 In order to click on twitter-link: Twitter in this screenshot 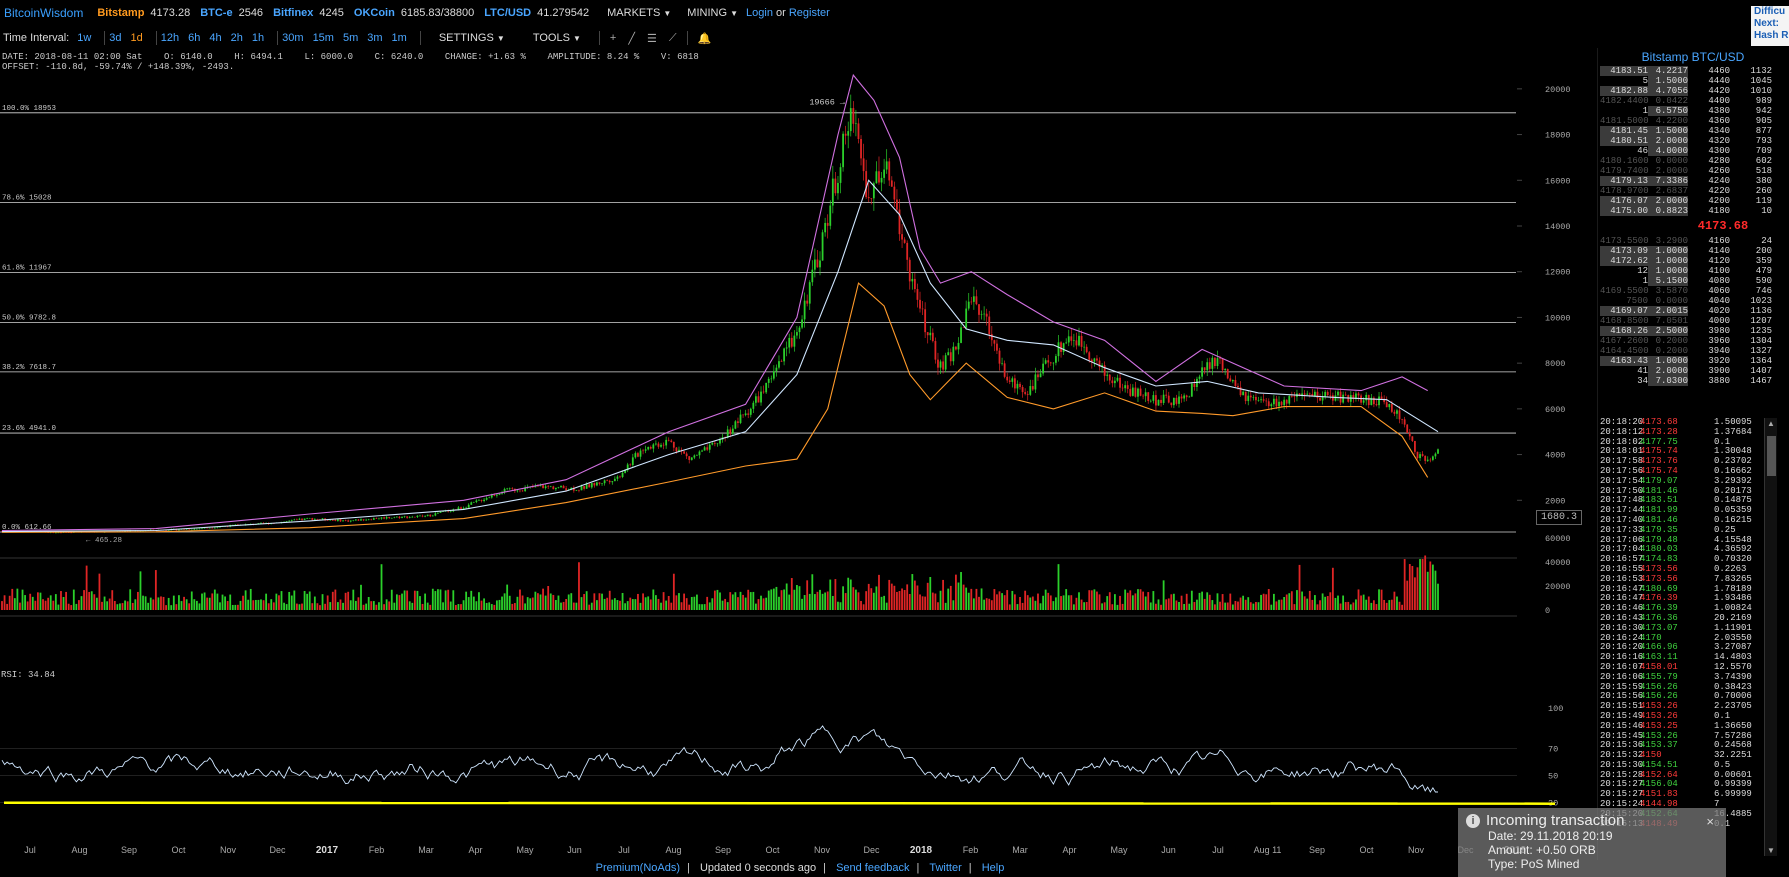, I will do `click(945, 868)`.